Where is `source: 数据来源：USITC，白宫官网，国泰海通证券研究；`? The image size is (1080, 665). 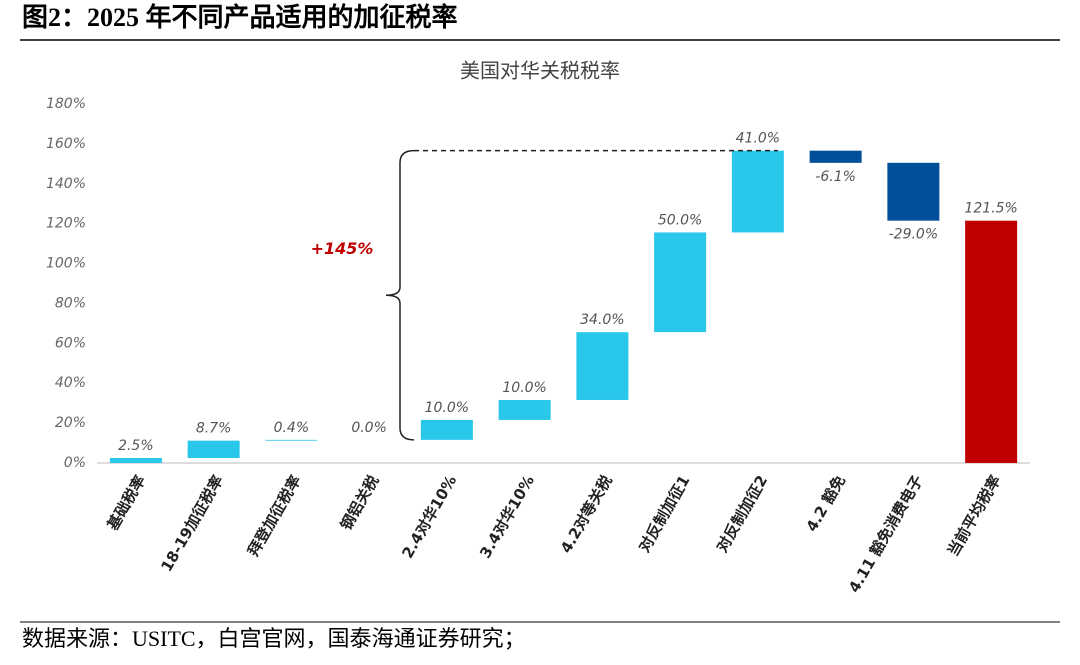 source: 数据来源：USITC，白宫官网，国泰海通证券研究； is located at coordinates (274, 638).